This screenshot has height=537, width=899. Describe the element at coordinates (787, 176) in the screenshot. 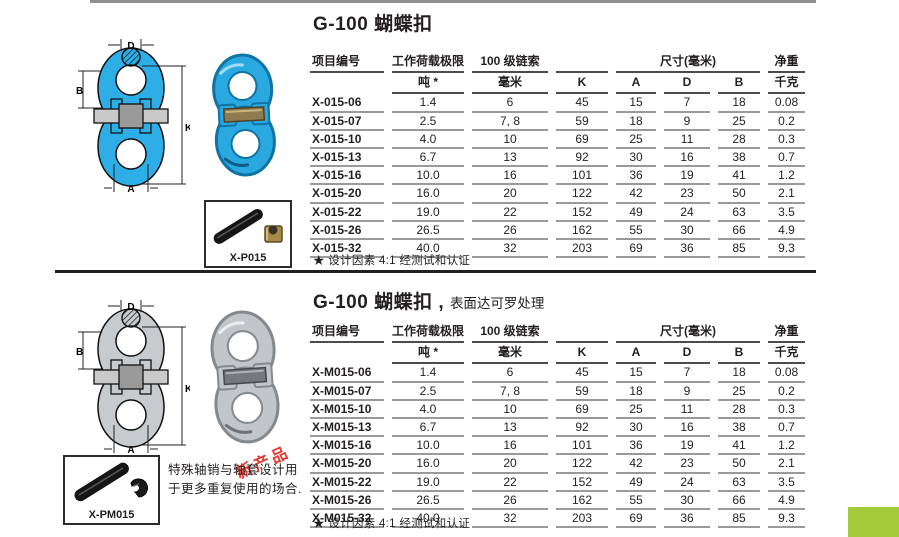

I see `table-cell: 1.2` at that location.